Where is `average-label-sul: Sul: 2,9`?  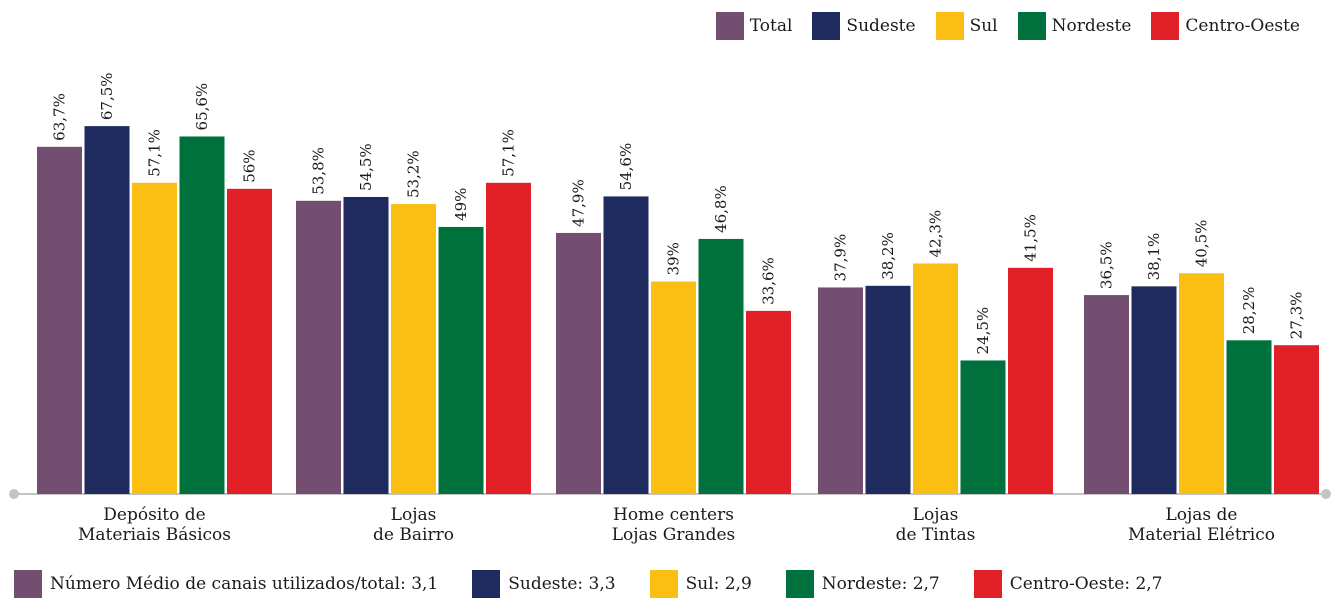 average-label-sul: Sul: 2,9 is located at coordinates (718, 584).